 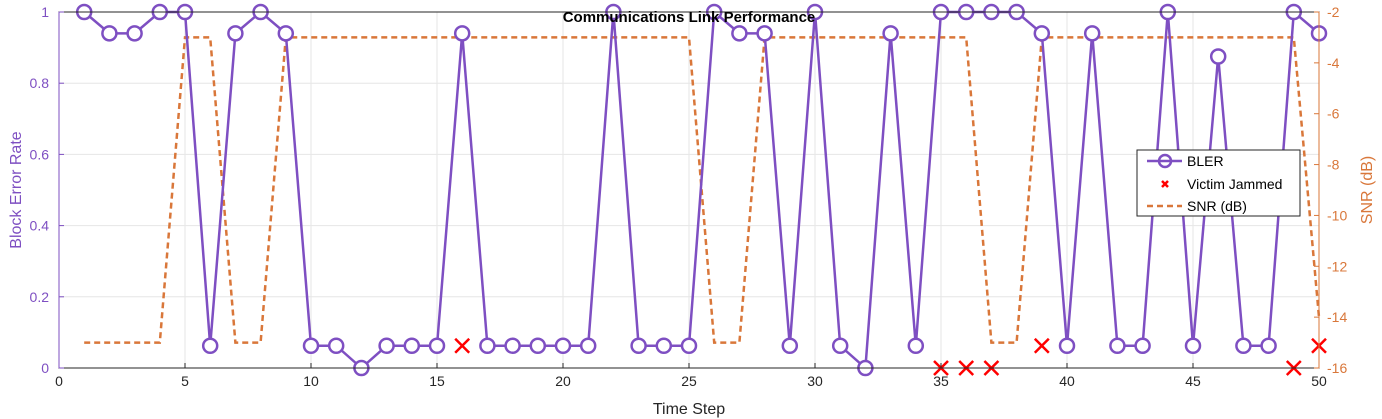 I want to click on y-right-tick-label: -4, so click(x=1333, y=63).